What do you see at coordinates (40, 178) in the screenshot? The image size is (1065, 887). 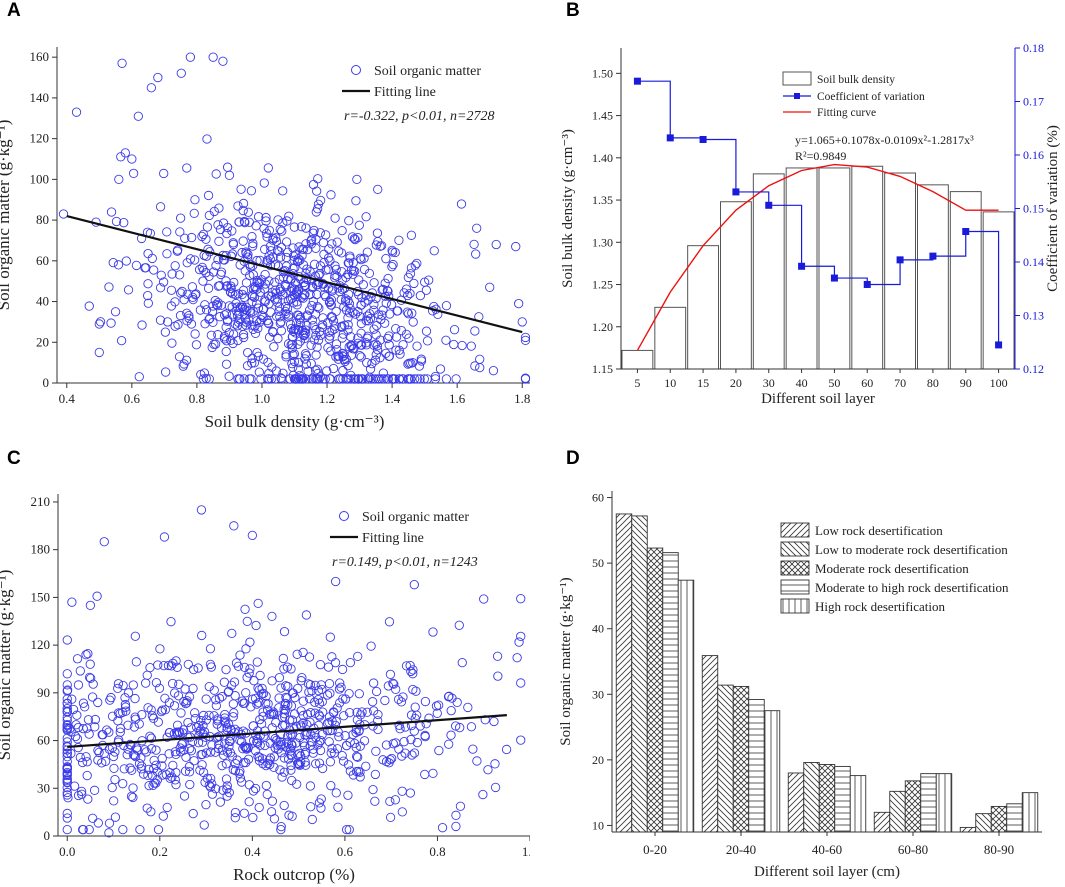 I see `y-tick-label: 100` at bounding box center [40, 178].